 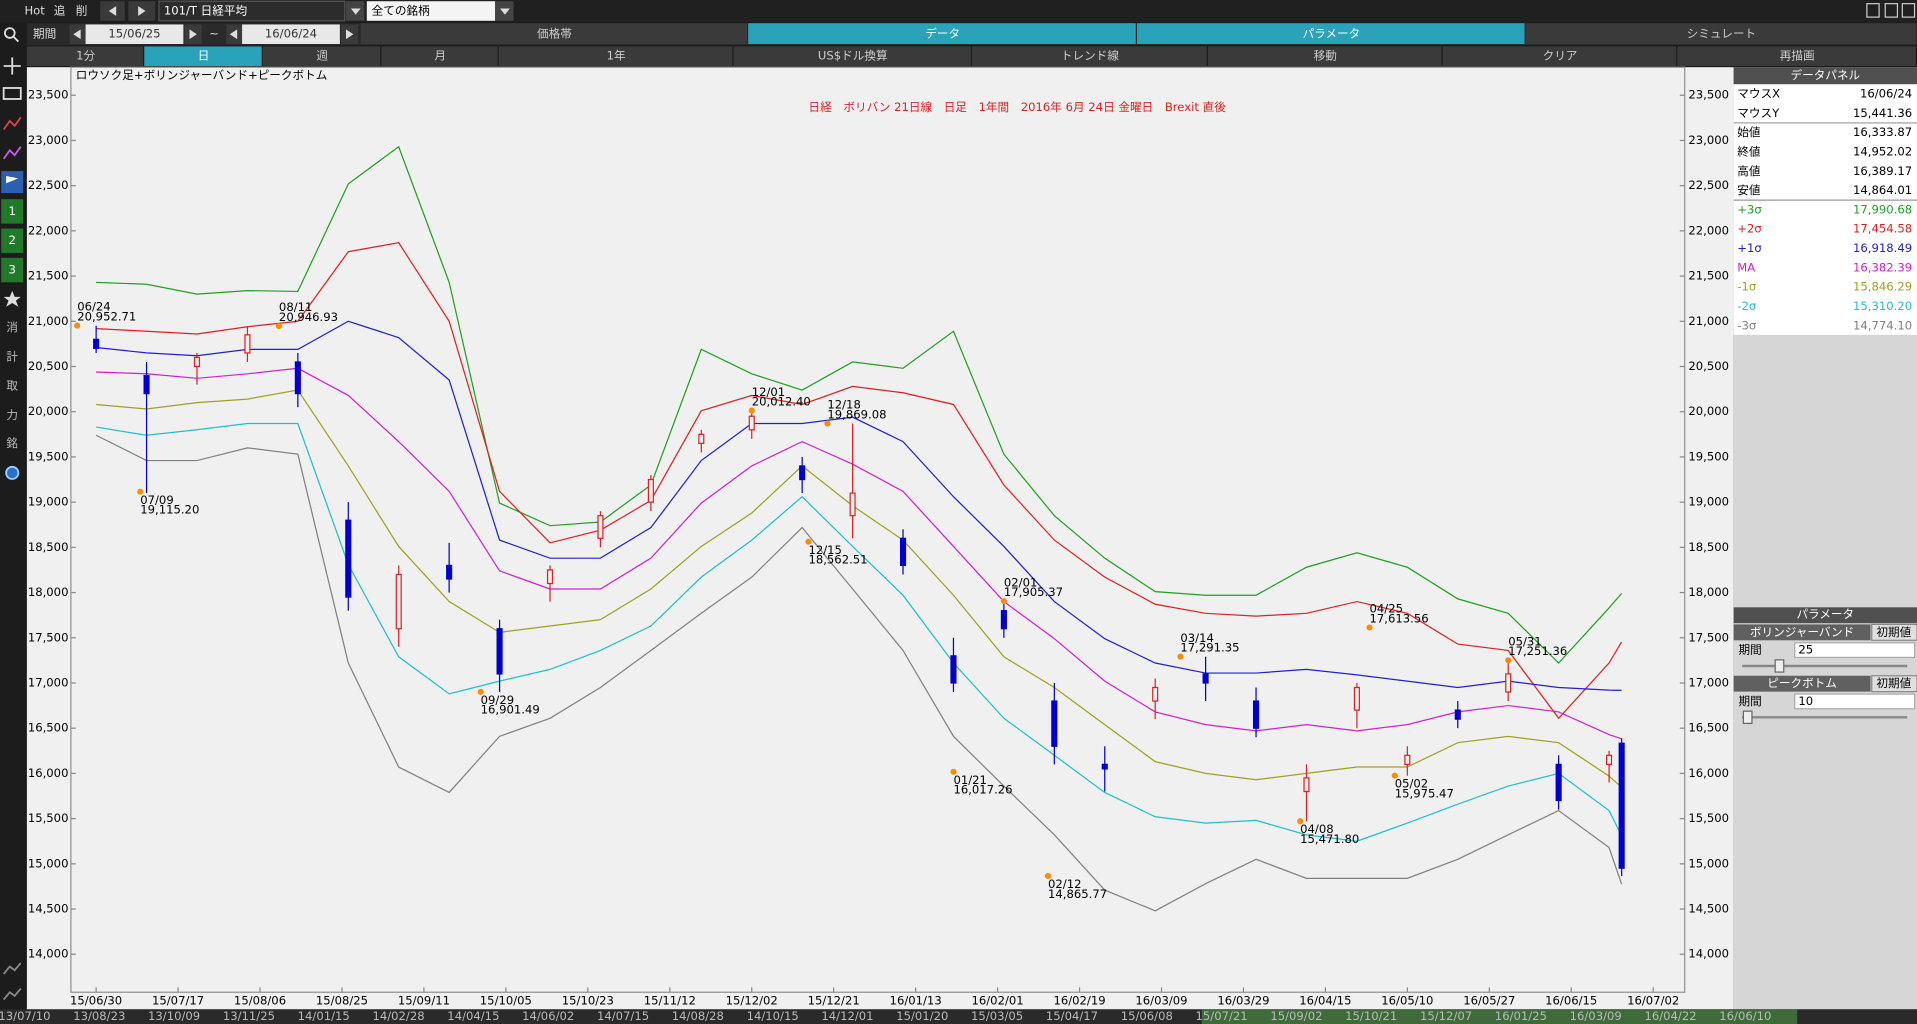 I want to click on tab-label: 価格帯, so click(x=554, y=34).